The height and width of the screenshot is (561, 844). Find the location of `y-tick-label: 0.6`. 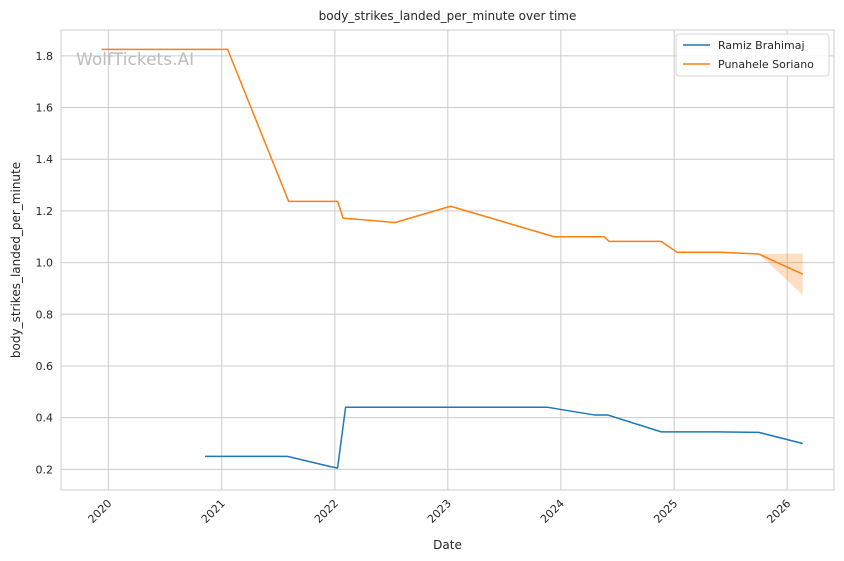

y-tick-label: 0.6 is located at coordinates (45, 366).